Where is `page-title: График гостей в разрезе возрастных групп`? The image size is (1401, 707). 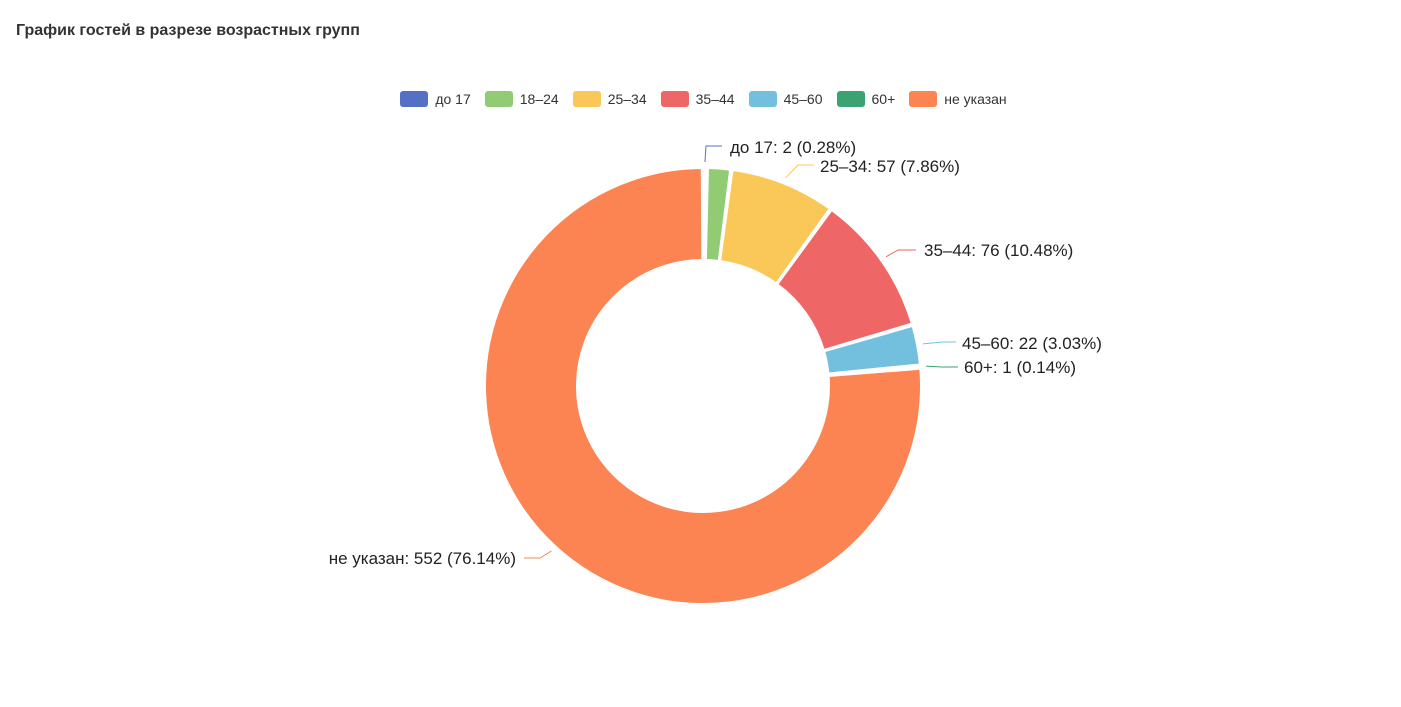
page-title: График гостей в разрезе возрастных групп is located at coordinates (188, 30).